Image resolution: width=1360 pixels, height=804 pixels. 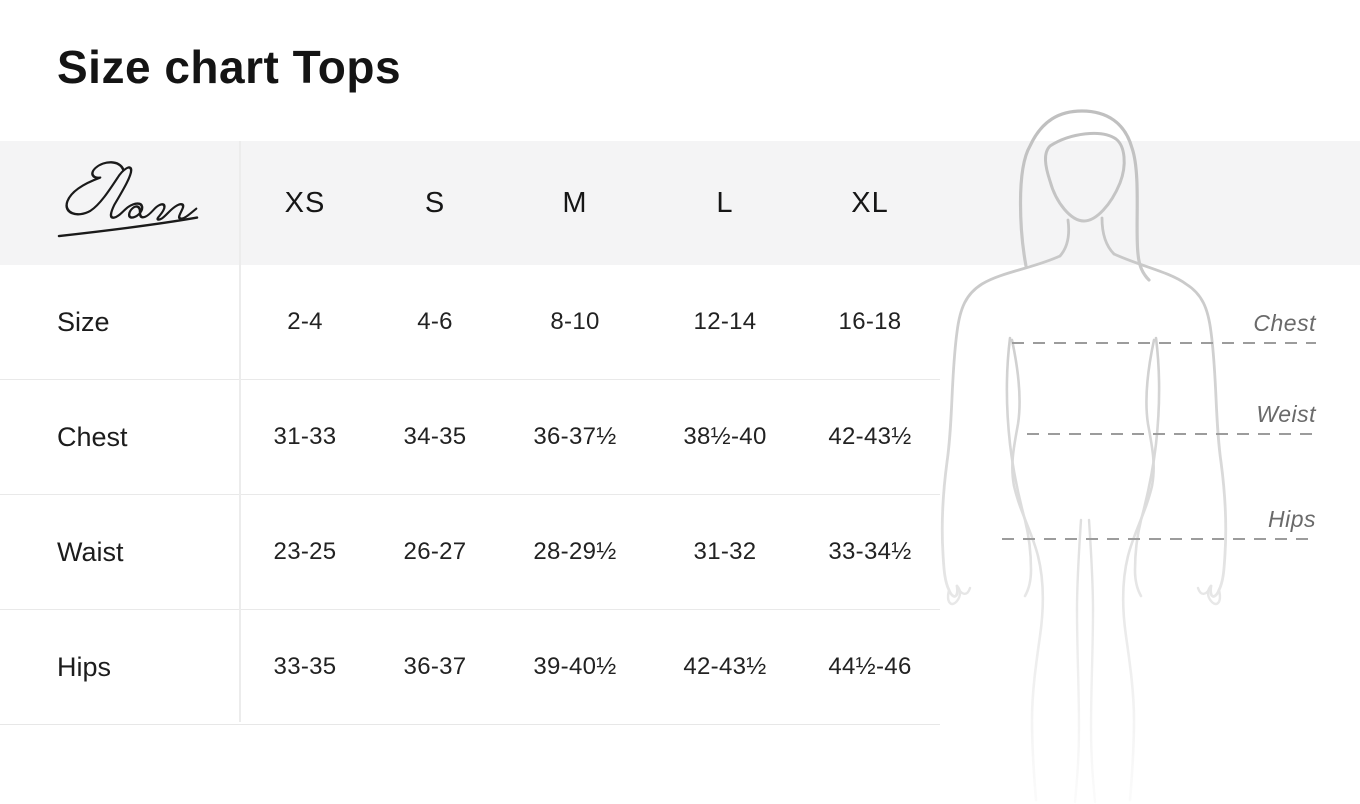 I want to click on table-cell: 44½-46, so click(x=870, y=666).